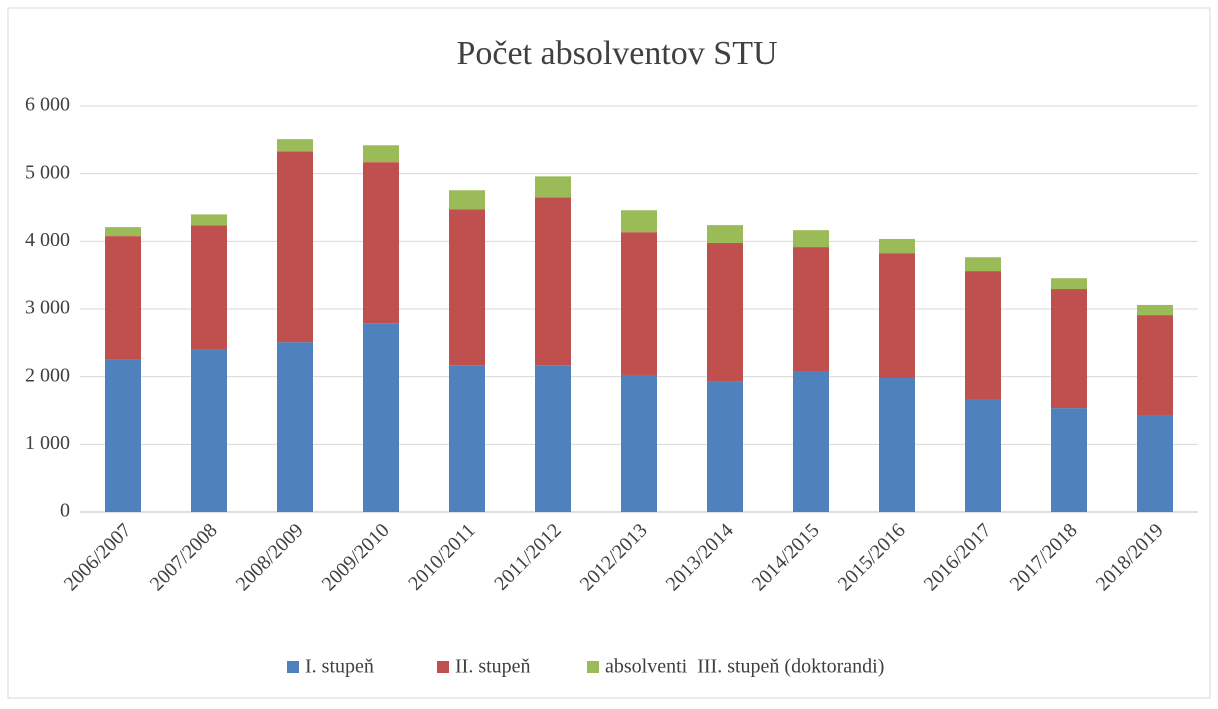  Describe the element at coordinates (47, 375) in the screenshot. I see `y-tick-label: 2 000` at that location.